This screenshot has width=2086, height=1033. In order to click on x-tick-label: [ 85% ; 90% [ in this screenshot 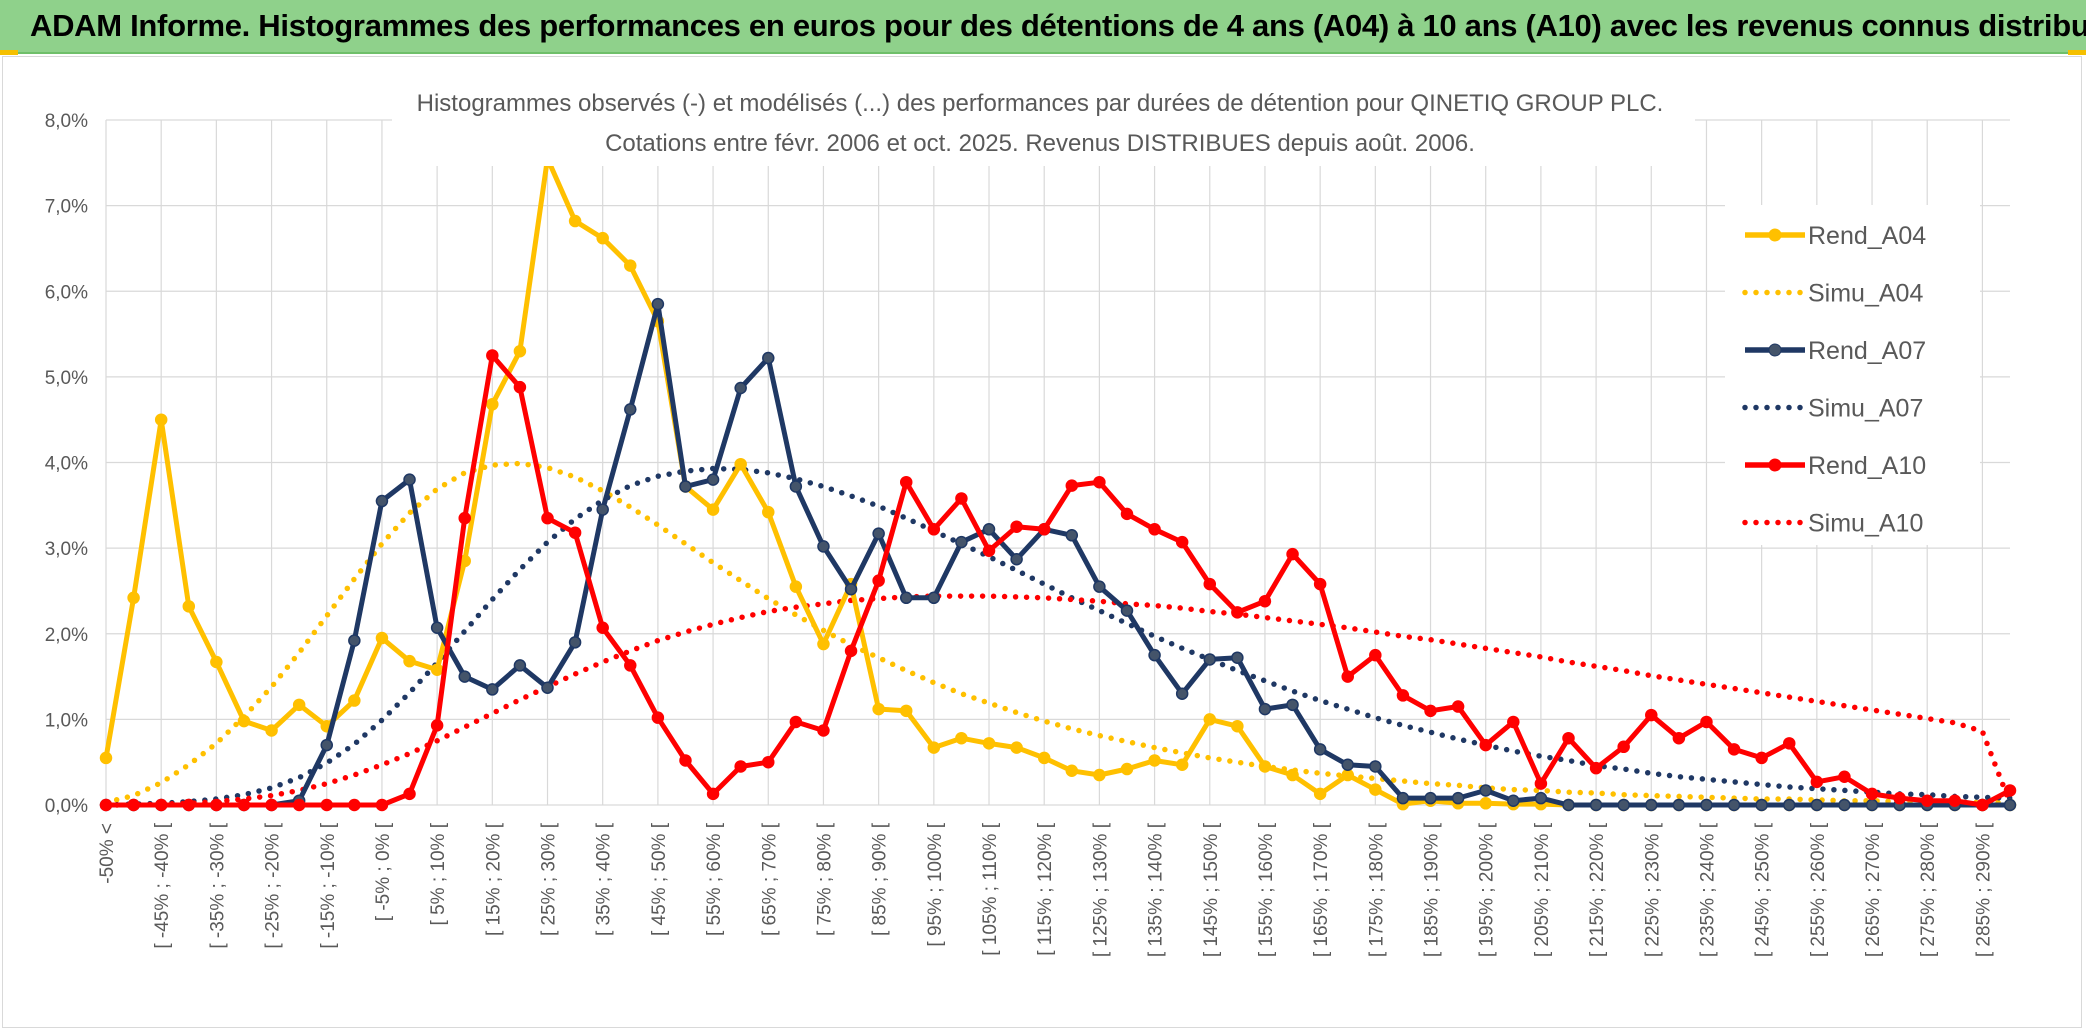, I will do `click(880, 879)`.